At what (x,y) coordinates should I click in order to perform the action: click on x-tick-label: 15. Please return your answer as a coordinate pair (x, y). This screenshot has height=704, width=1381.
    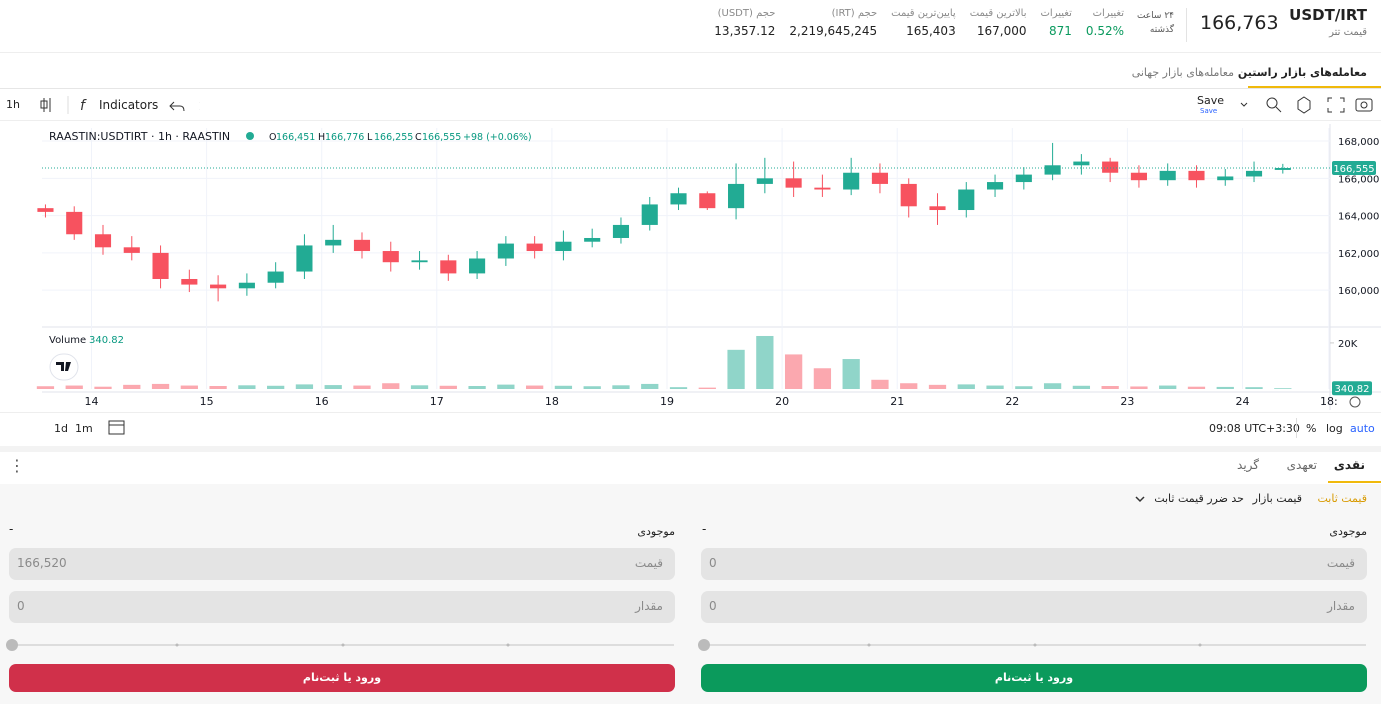
    Looking at the image, I should click on (207, 401).